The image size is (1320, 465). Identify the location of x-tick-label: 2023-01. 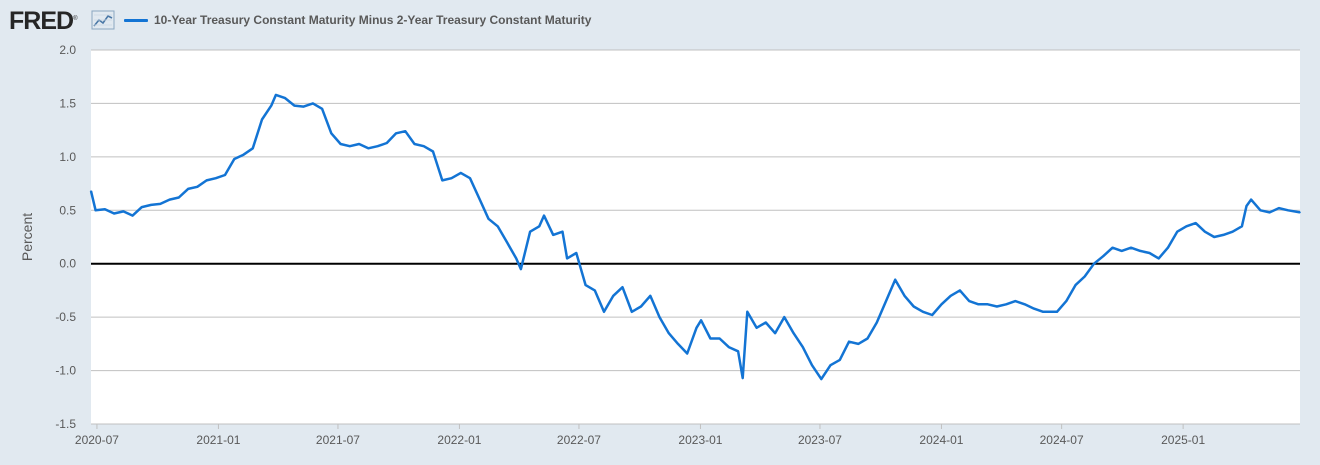
(700, 440).